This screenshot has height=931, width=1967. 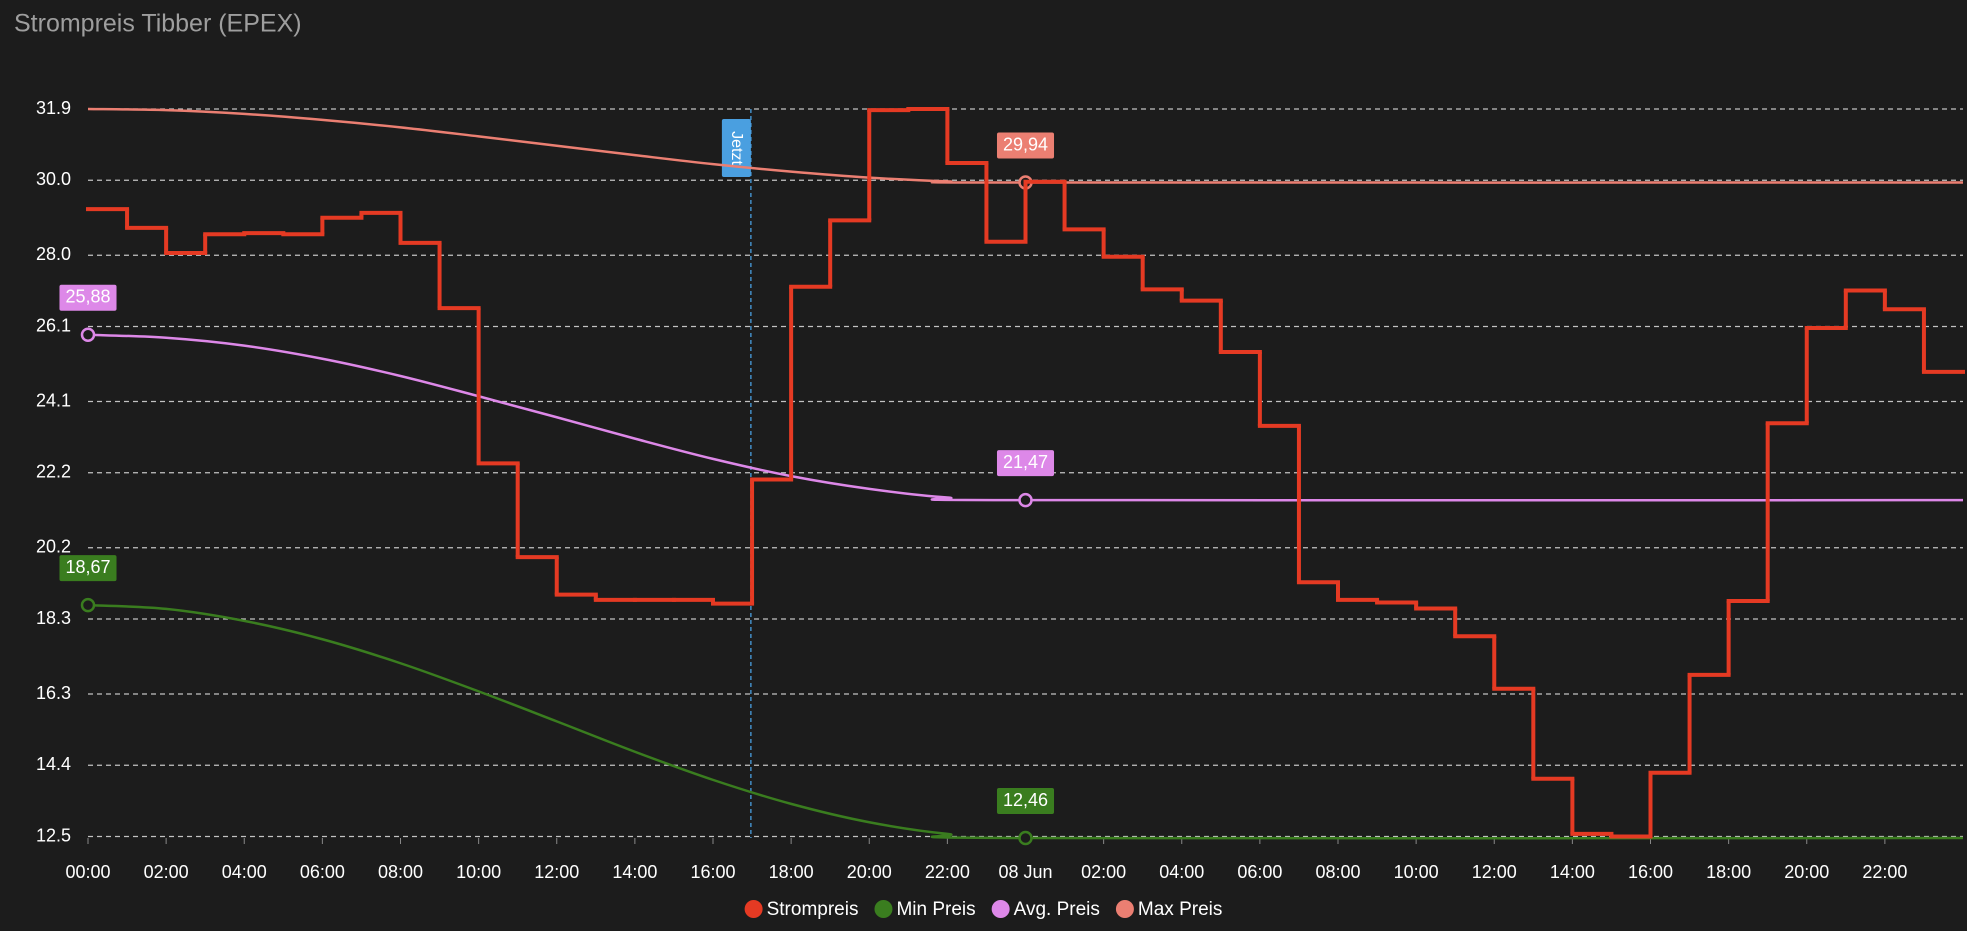 I want to click on y-tick-label: 16.3, so click(x=53, y=693).